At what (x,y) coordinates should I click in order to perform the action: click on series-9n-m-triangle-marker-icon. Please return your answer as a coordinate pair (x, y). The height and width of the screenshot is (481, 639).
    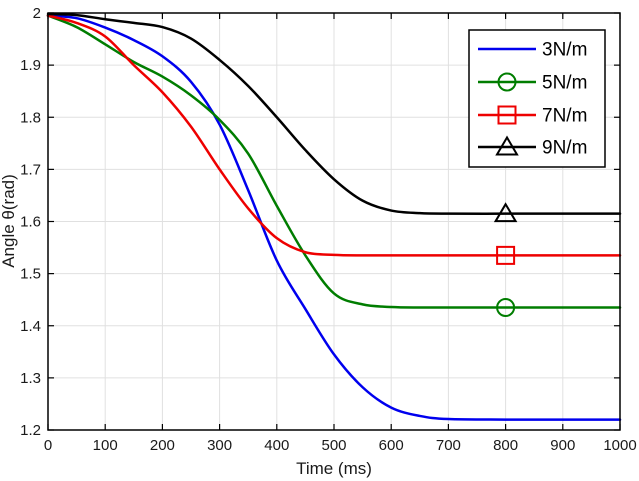
    Looking at the image, I should click on (505, 212).